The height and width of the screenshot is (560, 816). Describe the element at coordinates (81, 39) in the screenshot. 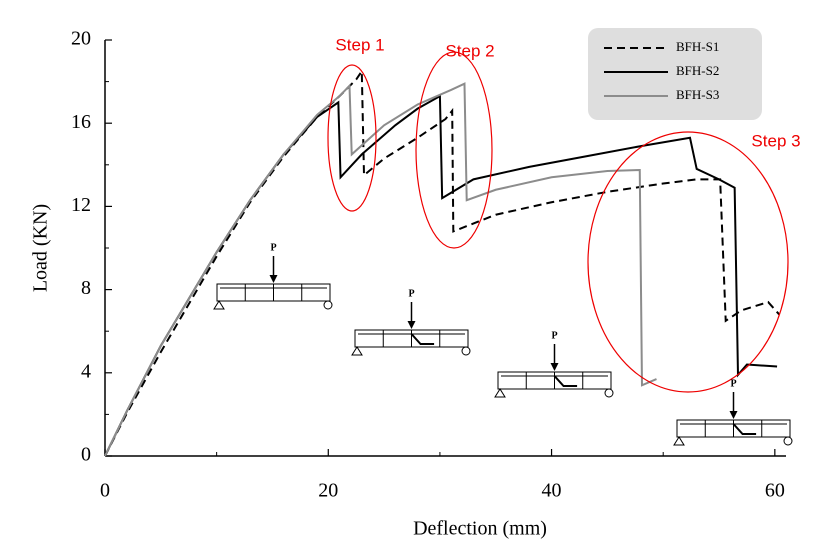

I see `y-tick-label: 20` at that location.